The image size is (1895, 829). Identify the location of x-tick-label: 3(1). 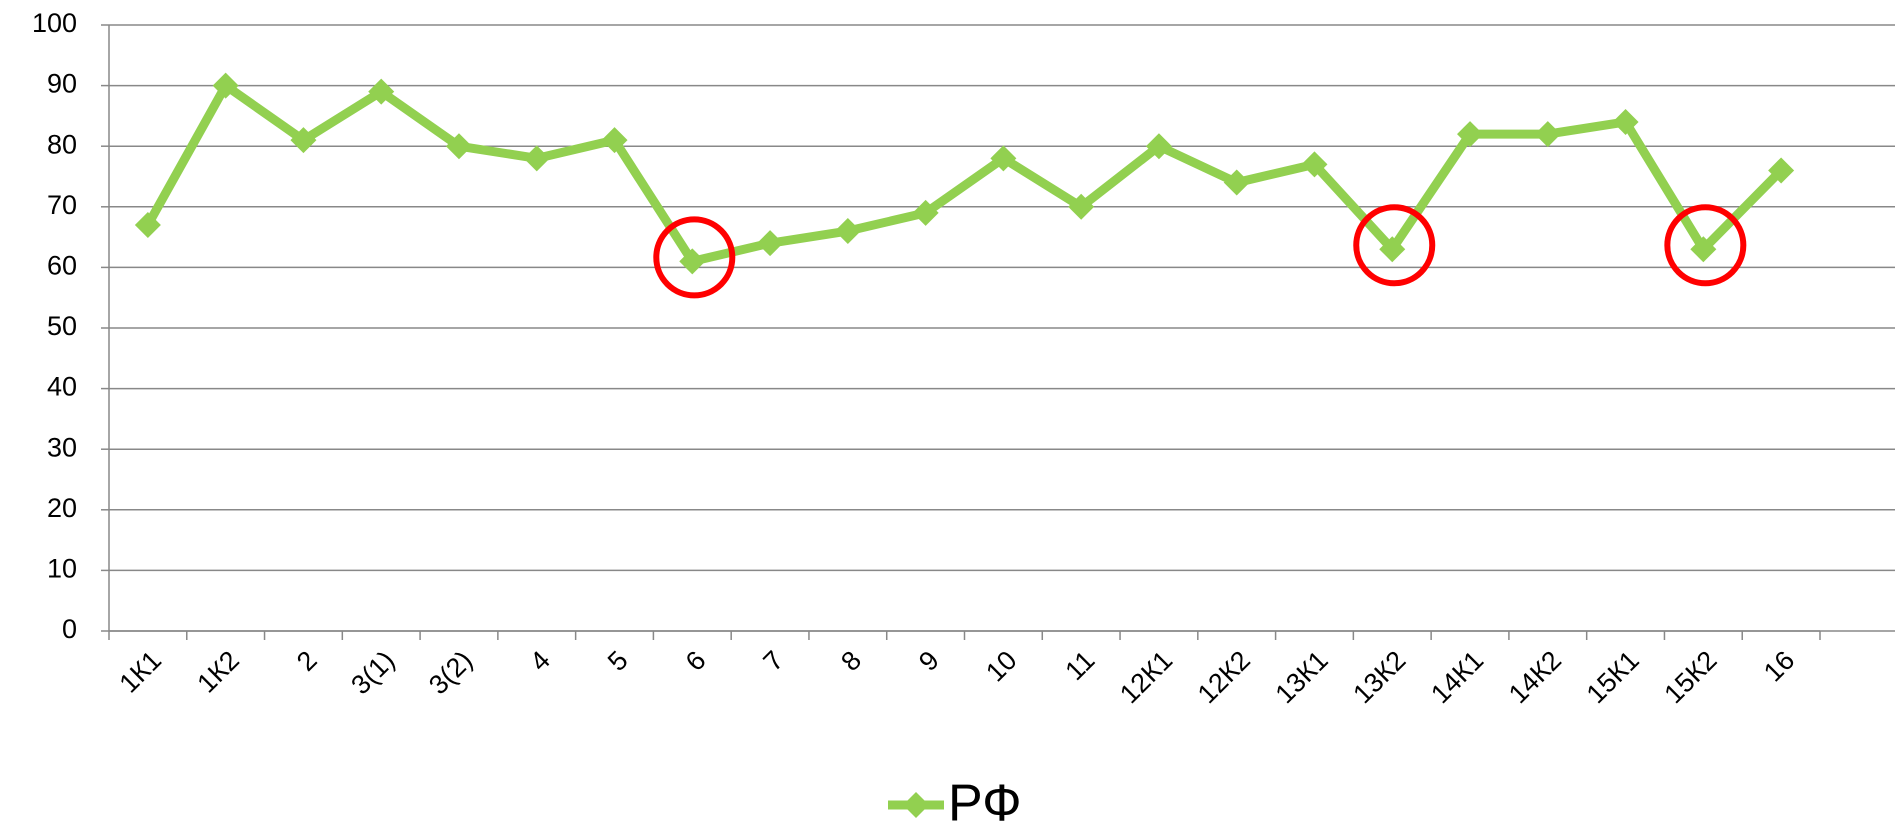
(372, 672).